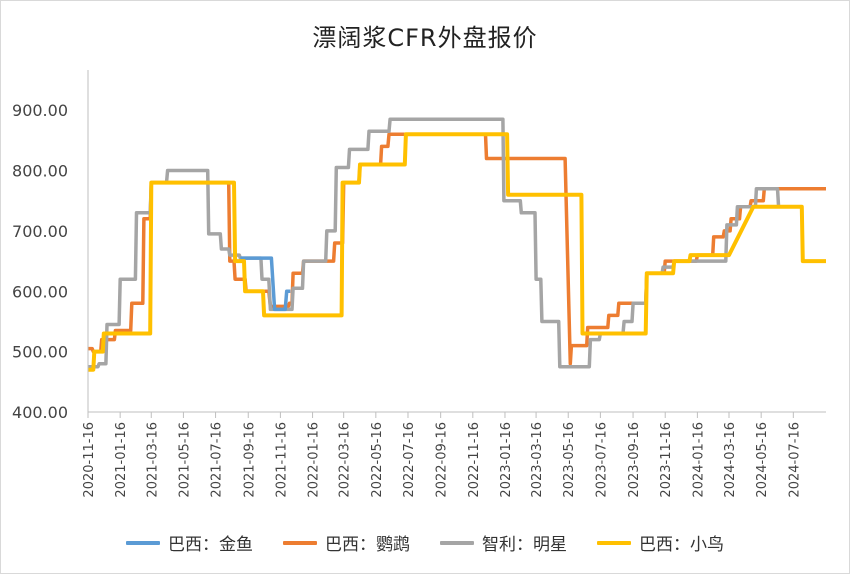 This screenshot has width=850, height=574. I want to click on x-tick-label: 2024-01-16, so click(698, 460).